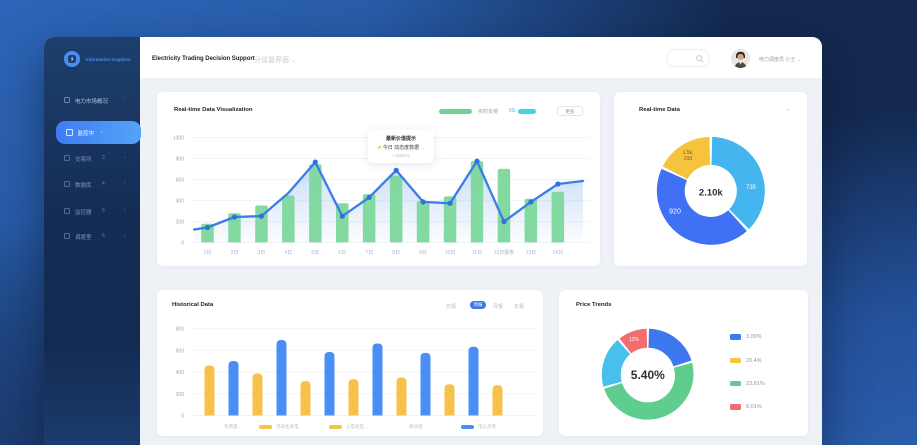  What do you see at coordinates (315, 253) in the screenshot?
I see `svg-text: 5日` at bounding box center [315, 253].